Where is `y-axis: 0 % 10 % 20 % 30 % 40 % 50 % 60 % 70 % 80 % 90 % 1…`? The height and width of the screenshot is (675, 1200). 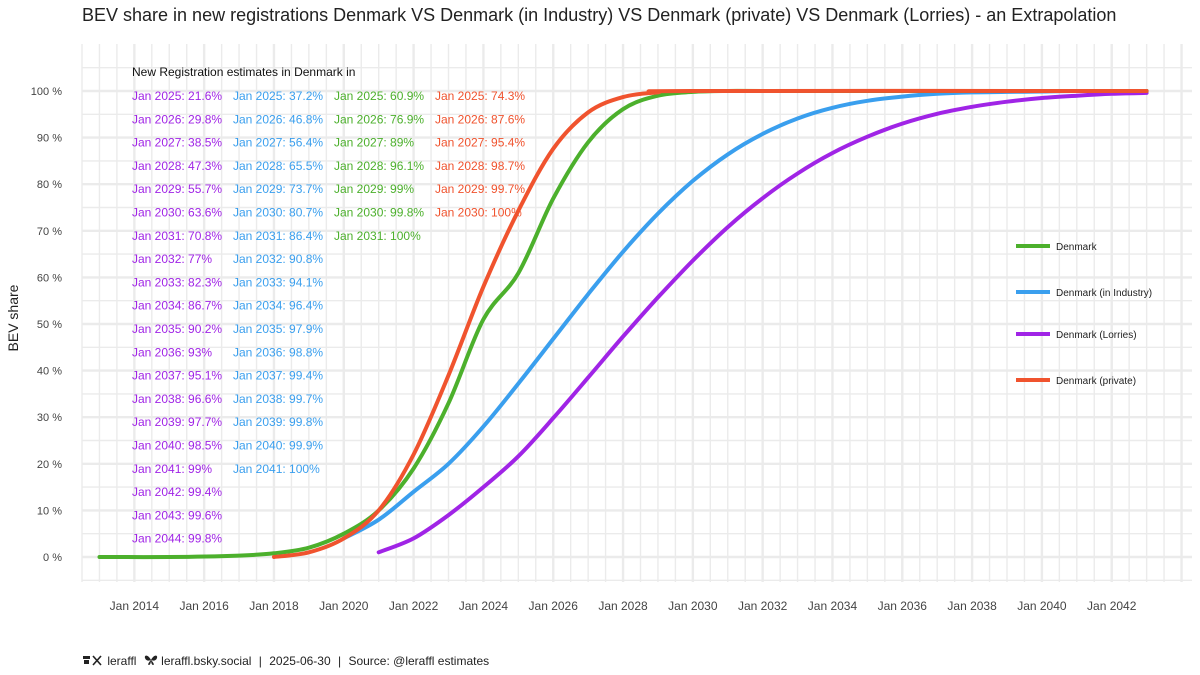 y-axis: 0 % 10 % 20 % 30 % 40 % 50 % 60 % 70 % 80 % 90 % 1… is located at coordinates (46, 325).